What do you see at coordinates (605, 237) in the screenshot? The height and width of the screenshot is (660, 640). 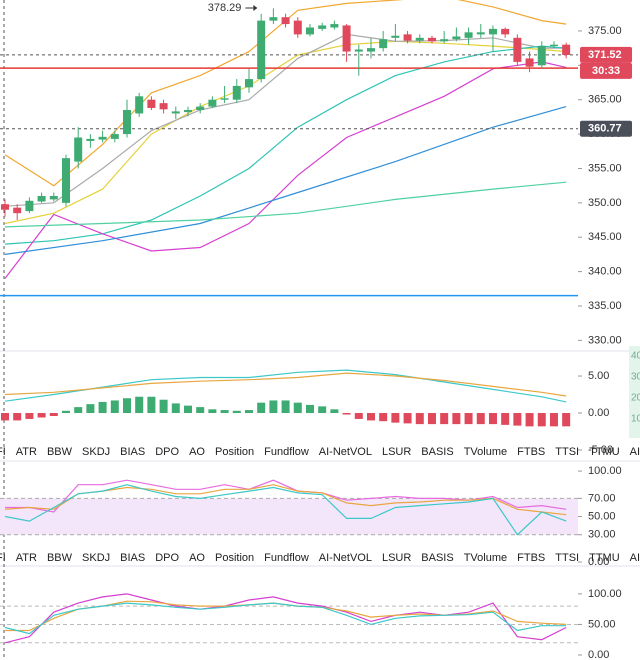 I see `y-tick-label: 345.00` at bounding box center [605, 237].